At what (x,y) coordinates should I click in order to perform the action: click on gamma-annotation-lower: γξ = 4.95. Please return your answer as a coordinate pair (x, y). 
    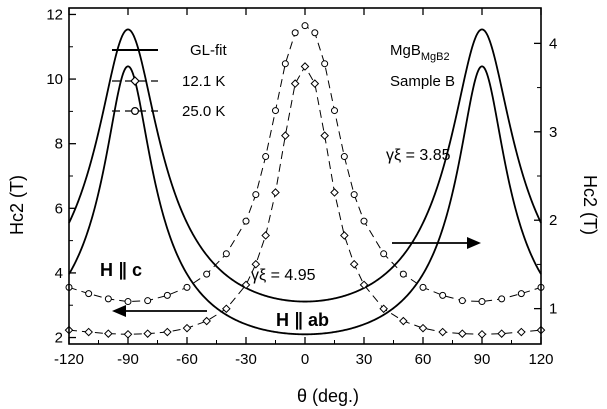
    Looking at the image, I should click on (283, 275).